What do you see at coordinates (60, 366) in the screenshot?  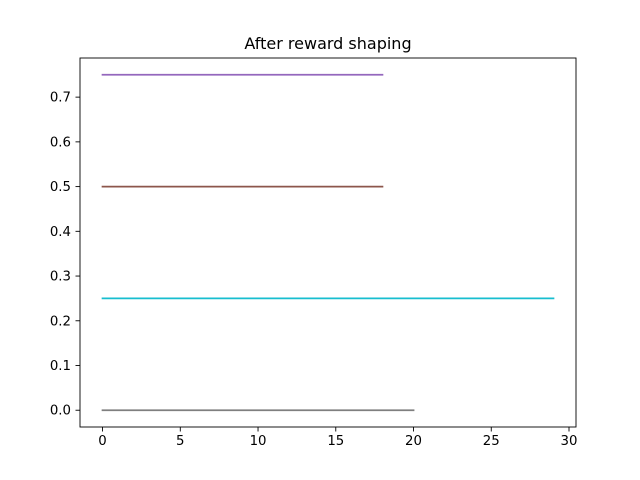 I see `y-tick-label: 0.1` at bounding box center [60, 366].